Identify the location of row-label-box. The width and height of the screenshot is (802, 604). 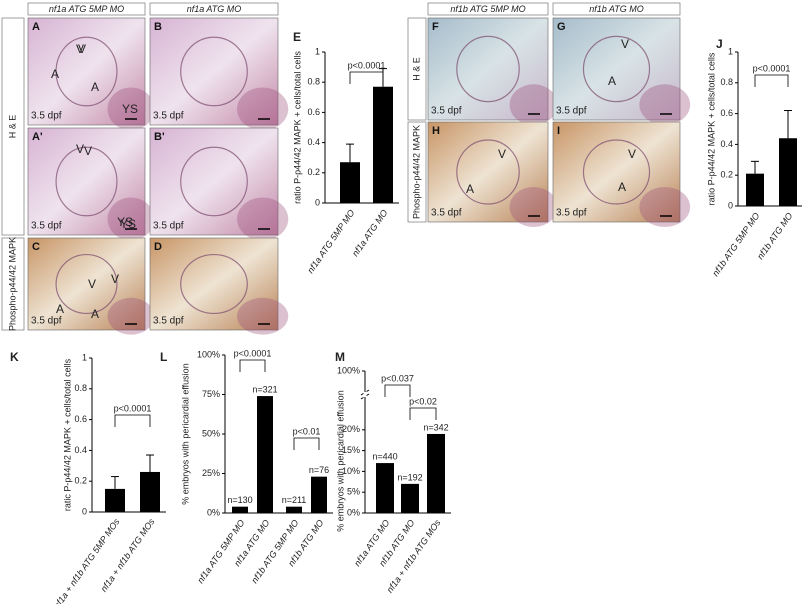
(417, 69).